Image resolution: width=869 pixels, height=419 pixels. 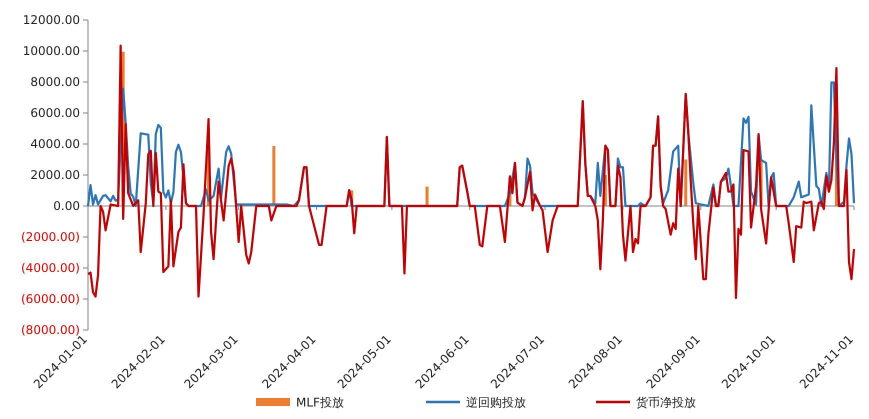 I want to click on y-tick-label: 4000.00, so click(x=55, y=144).